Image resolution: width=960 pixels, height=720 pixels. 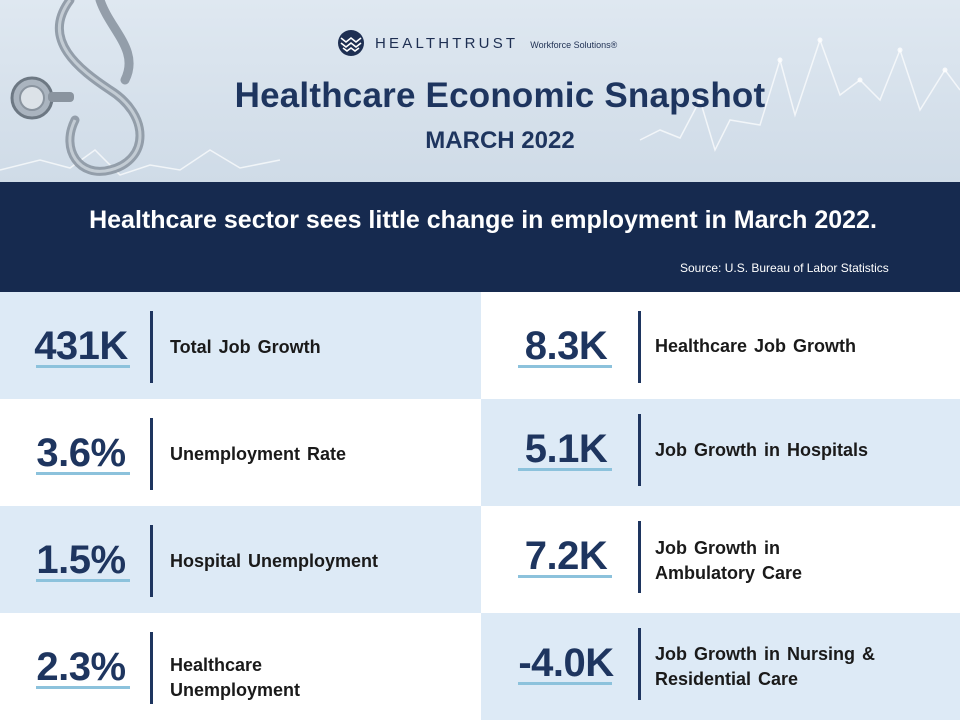 I want to click on stat-label-line: Total Job Growth, so click(x=245, y=347).